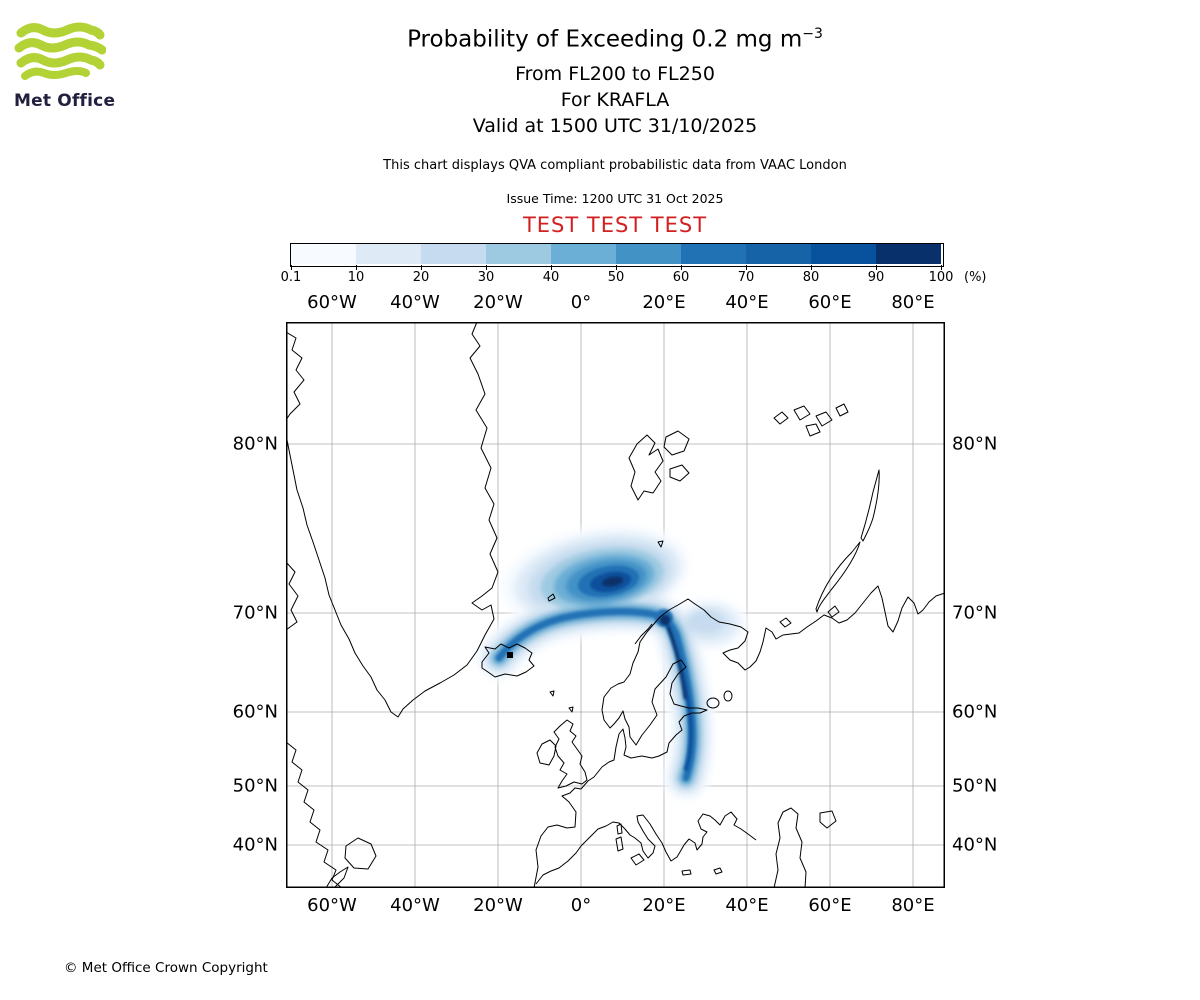 The width and height of the screenshot is (1200, 1000). I want to click on lat-label-left: 40°N, so click(255, 845).